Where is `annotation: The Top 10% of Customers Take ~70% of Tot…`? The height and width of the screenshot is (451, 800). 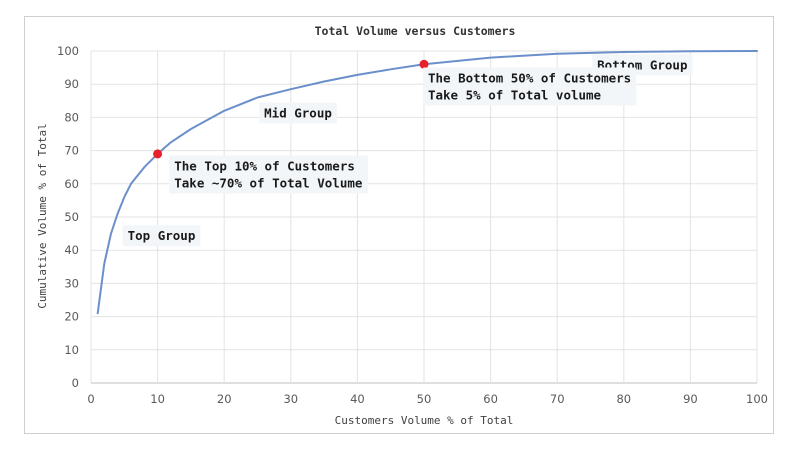
annotation: The Top 10% of Customers Take ~70% of Tot… is located at coordinates (268, 174).